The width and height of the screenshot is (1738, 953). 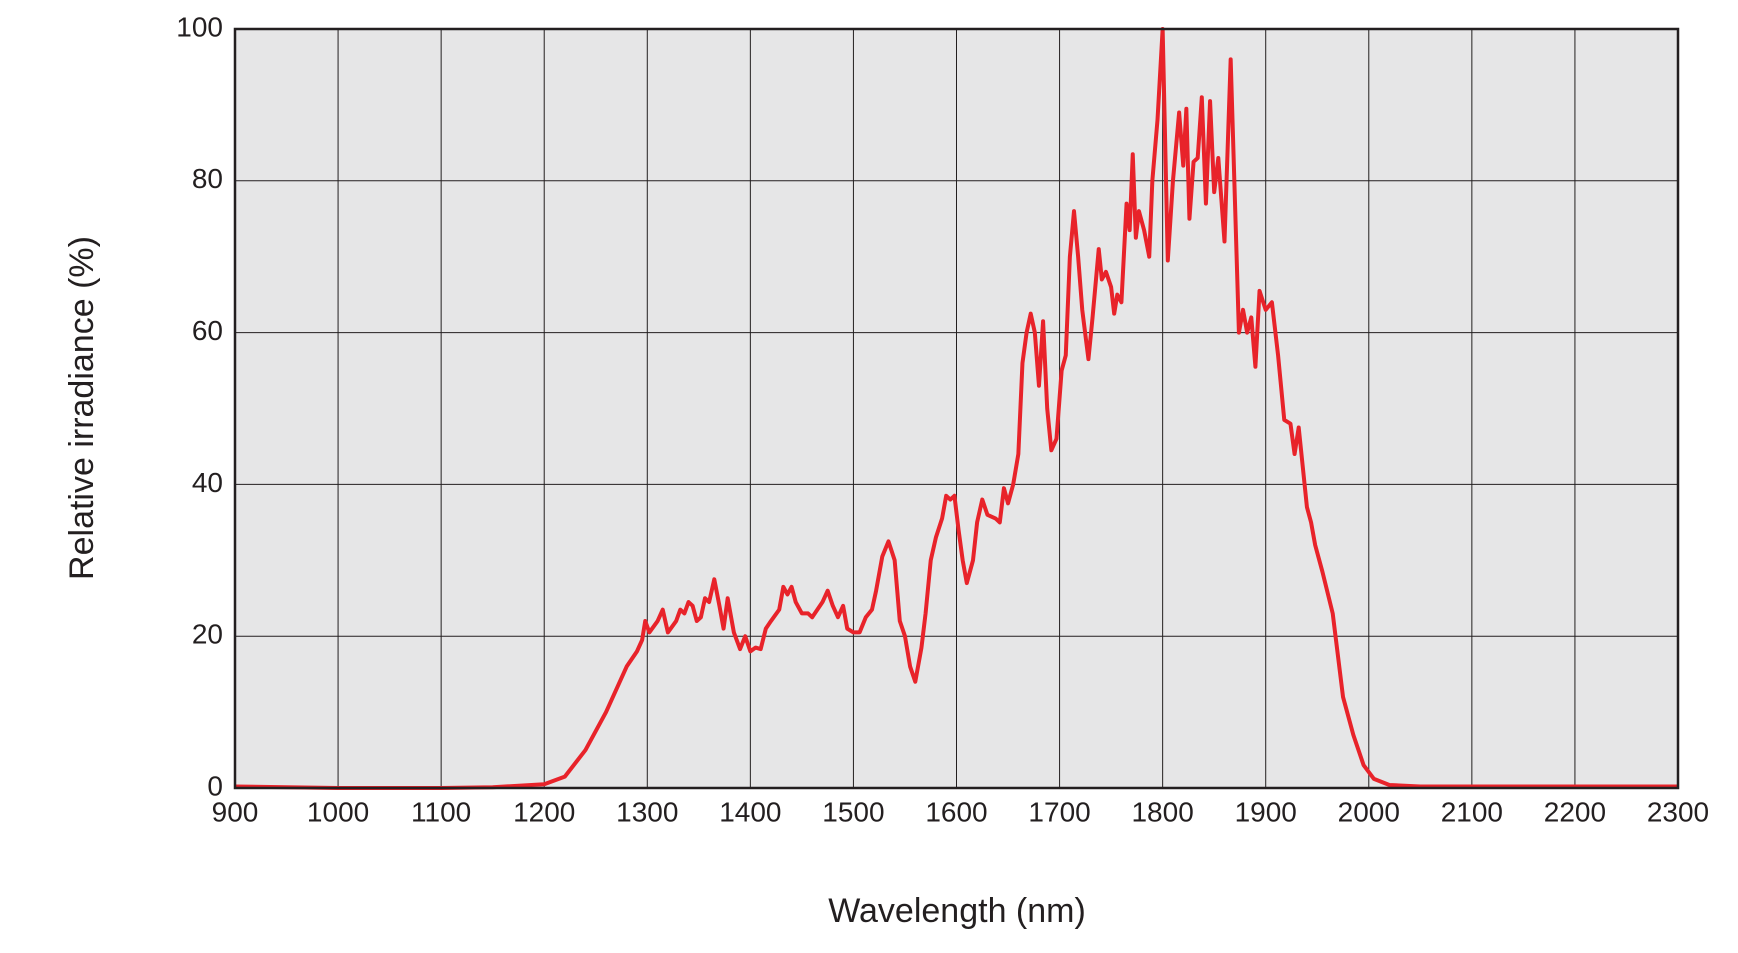 What do you see at coordinates (215, 785) in the screenshot?
I see `y-tick-label: 0` at bounding box center [215, 785].